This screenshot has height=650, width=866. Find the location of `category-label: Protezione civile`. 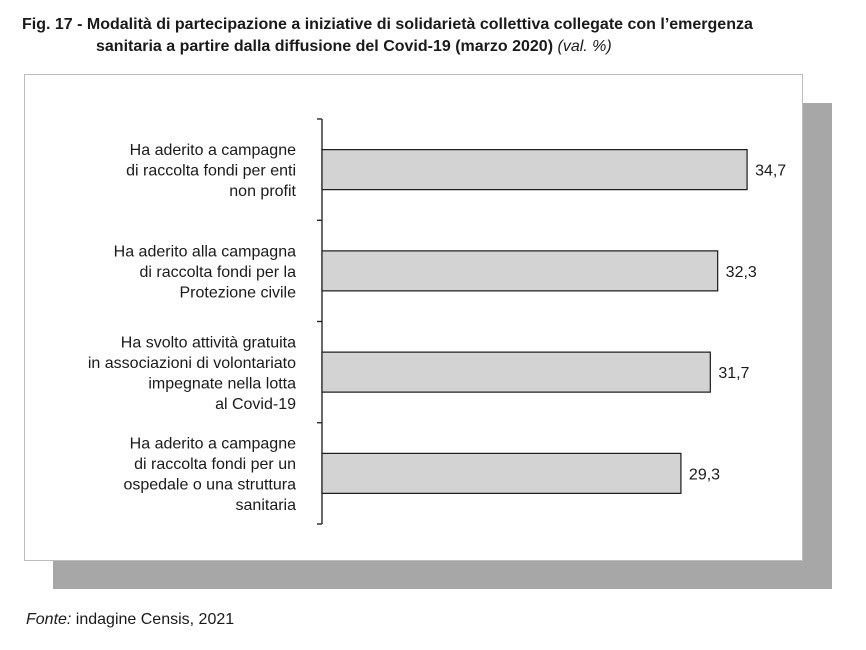

category-label: Protezione civile is located at coordinates (238, 292).